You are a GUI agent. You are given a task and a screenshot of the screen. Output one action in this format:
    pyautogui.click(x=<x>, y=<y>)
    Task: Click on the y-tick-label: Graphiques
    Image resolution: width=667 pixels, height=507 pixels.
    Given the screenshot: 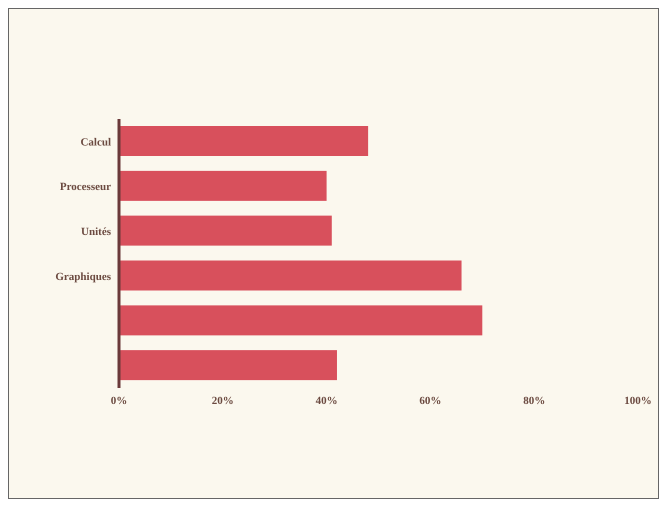 What is the action you would take?
    pyautogui.click(x=83, y=276)
    